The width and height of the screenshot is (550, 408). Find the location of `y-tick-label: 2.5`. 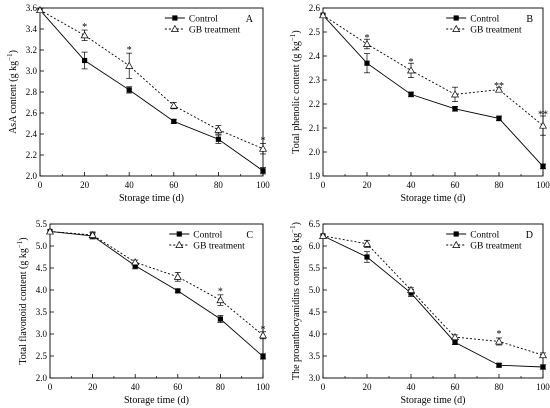

y-tick-label: 2.5 is located at coordinates (315, 32).